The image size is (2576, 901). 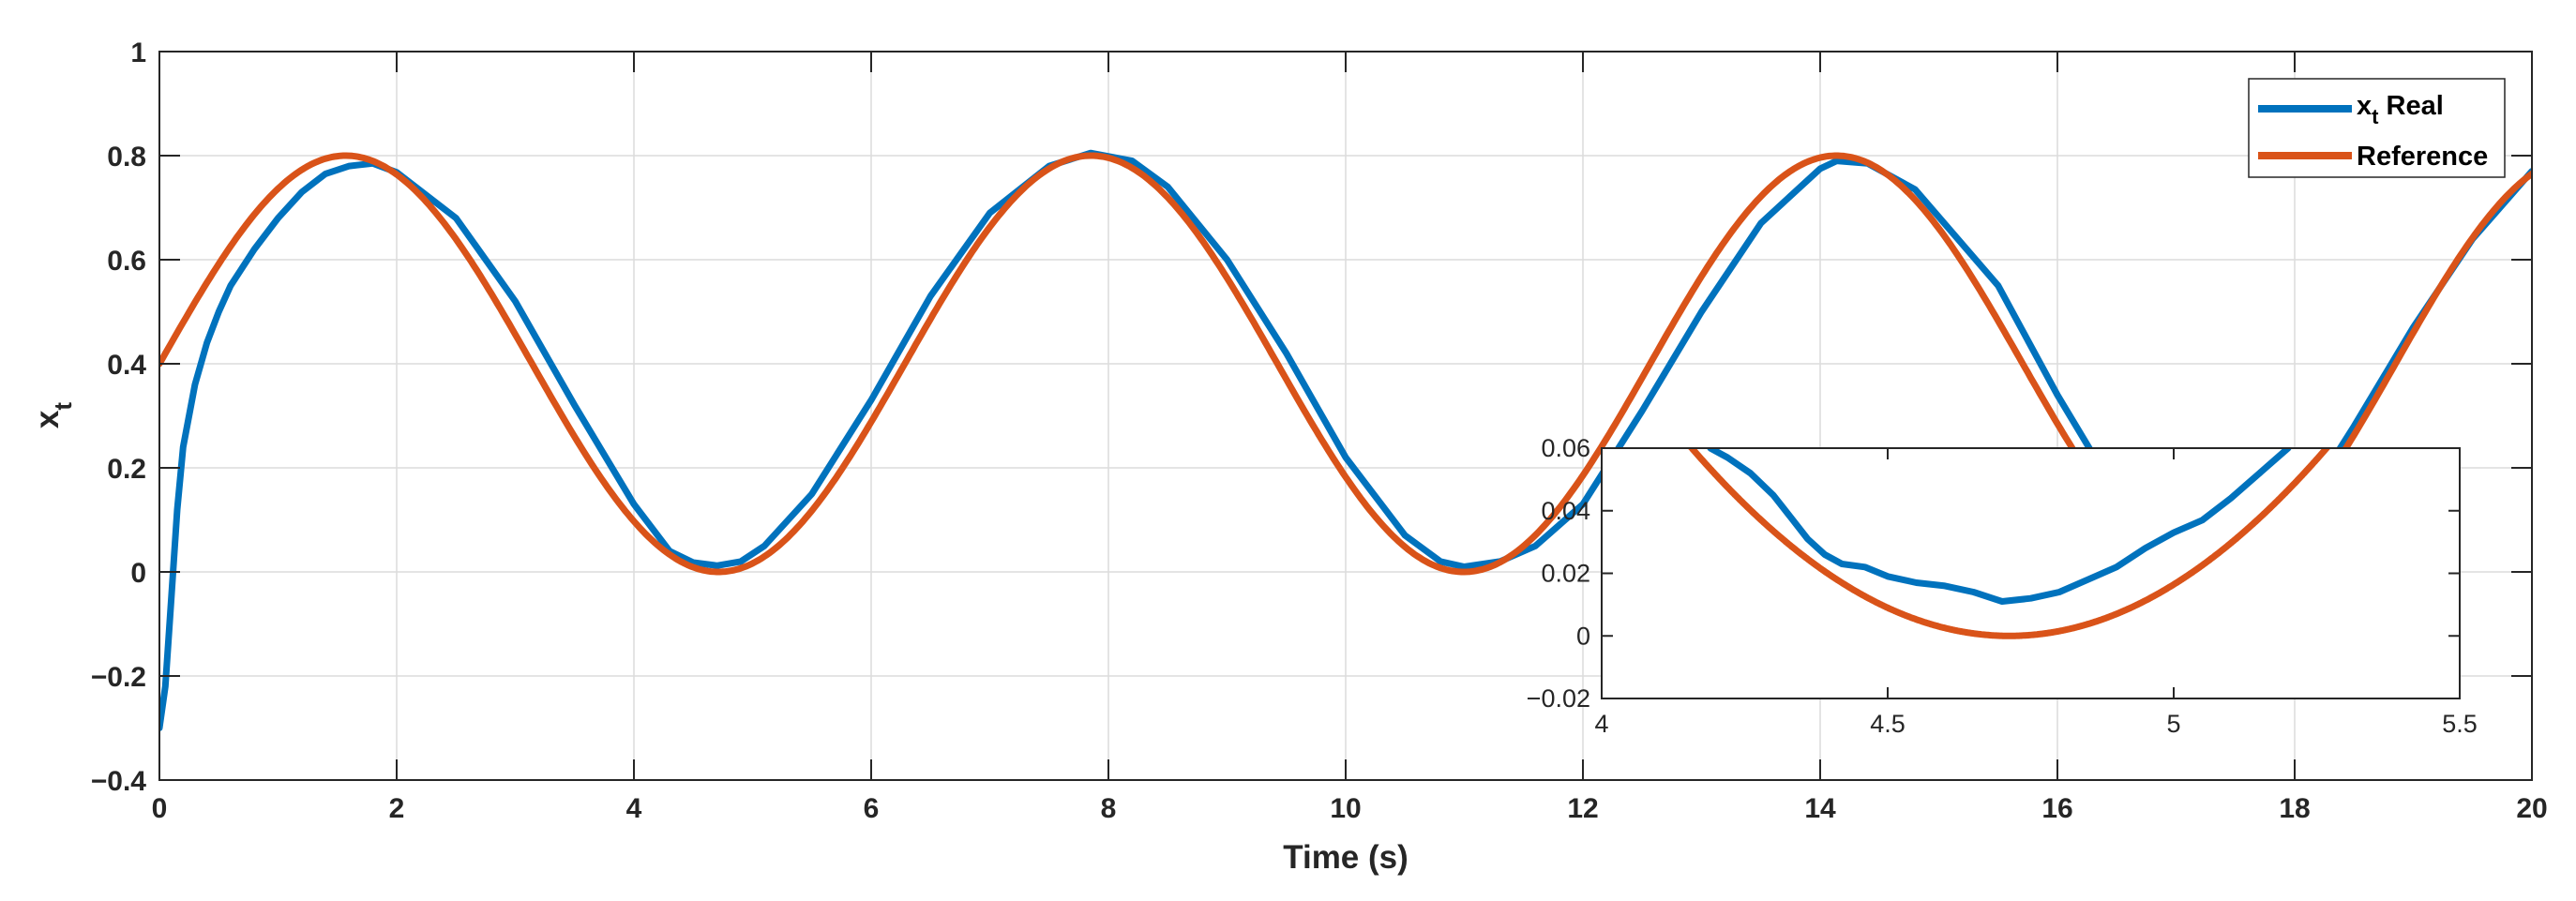 I want to click on legend: xt Real Reference, so click(x=2377, y=128).